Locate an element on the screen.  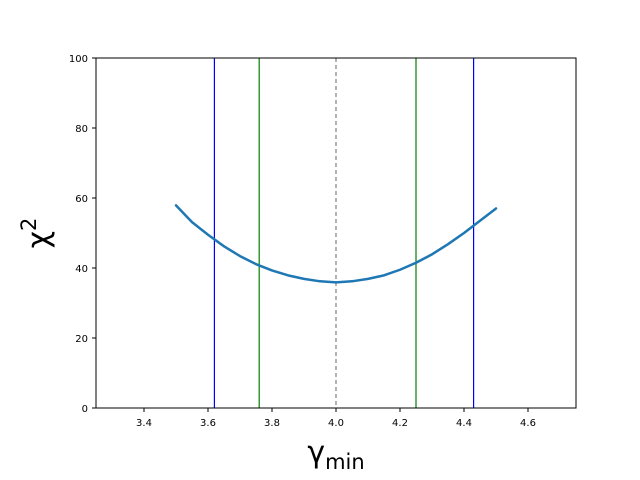
y-tick-label: 100 is located at coordinates (78, 59).